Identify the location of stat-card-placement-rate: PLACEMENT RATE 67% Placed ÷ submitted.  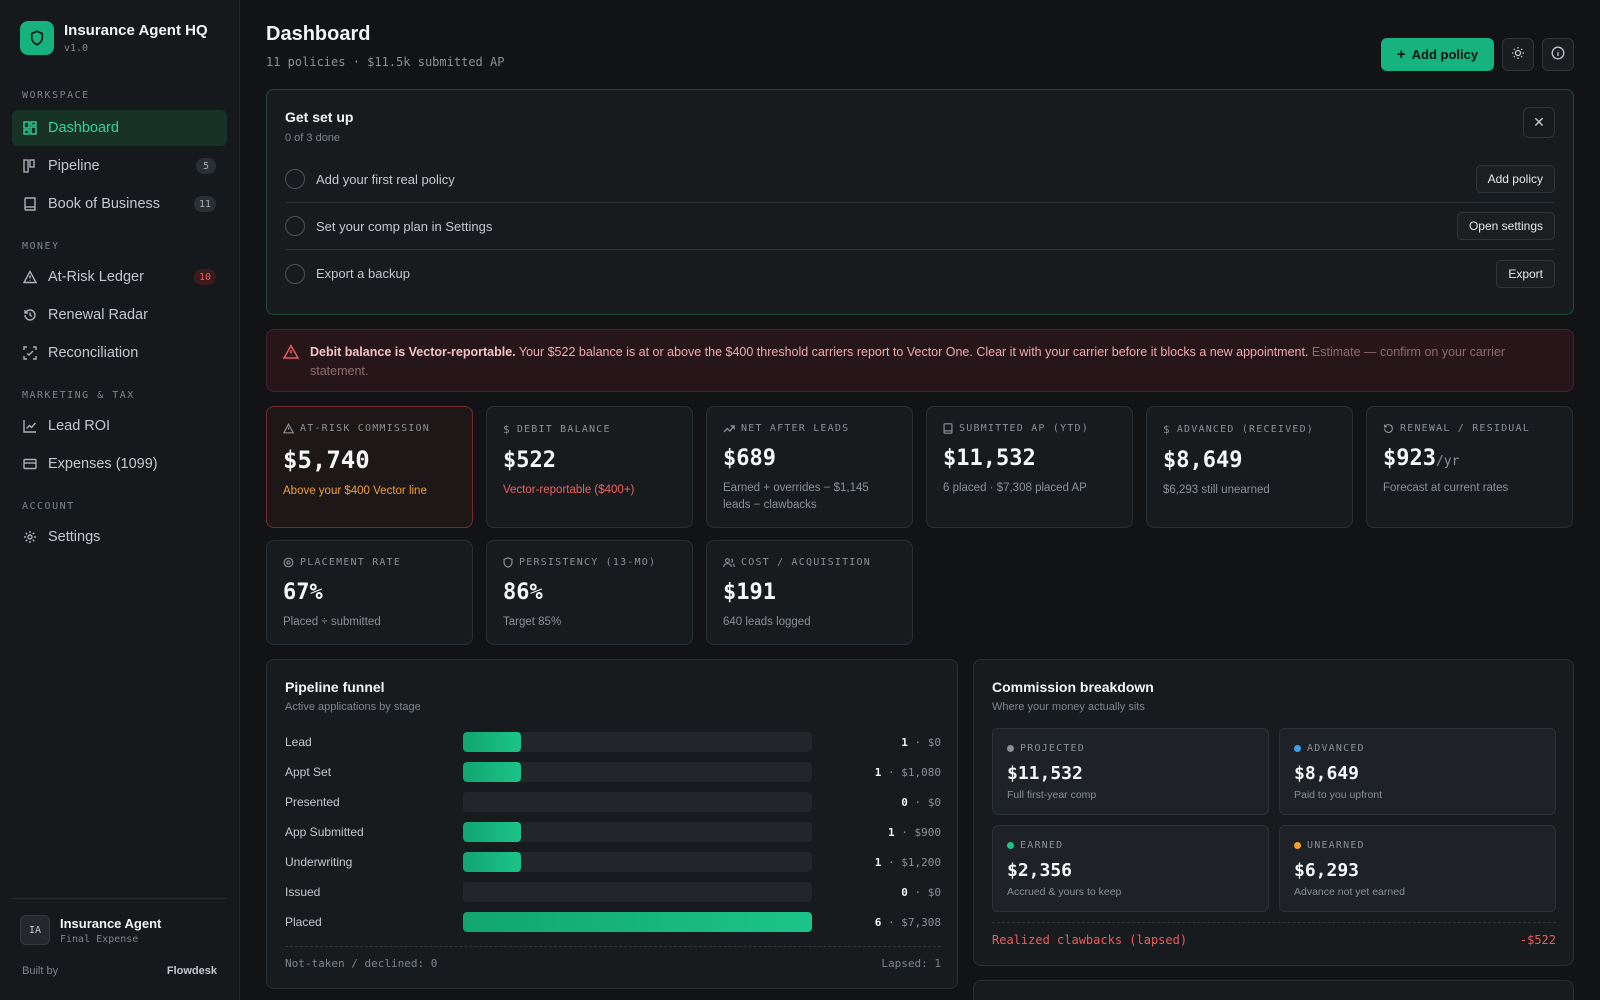
(369, 592).